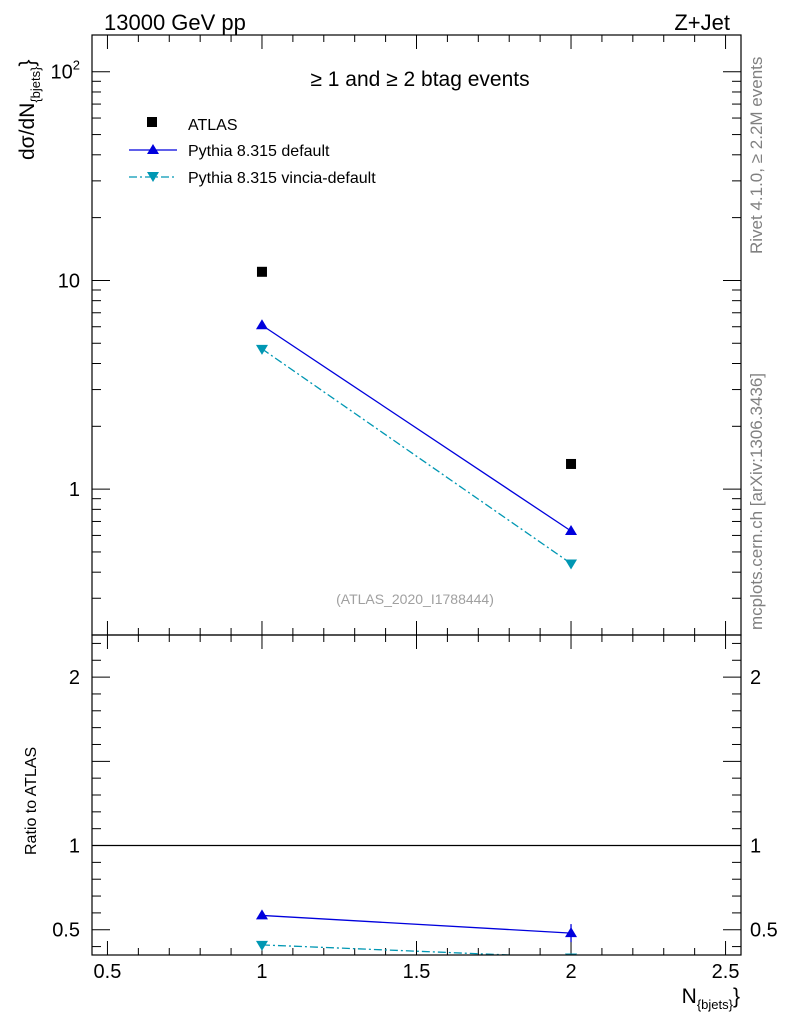 Image resolution: width=786 pixels, height=1024 pixels. Describe the element at coordinates (416, 924) in the screenshot. I see `ratio-pythia-8-315-default-line` at that location.